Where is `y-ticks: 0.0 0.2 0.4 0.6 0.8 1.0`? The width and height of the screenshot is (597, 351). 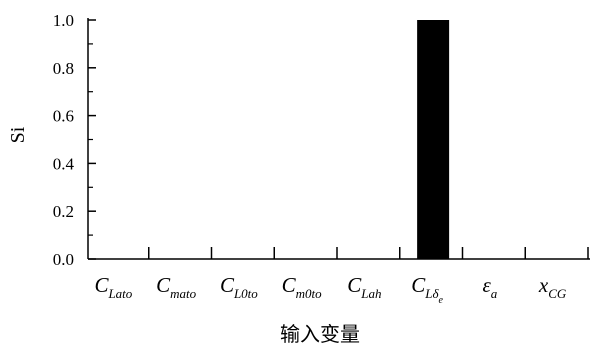
y-ticks: 0.0 0.2 0.4 0.6 0.8 1.0 is located at coordinates (74, 140).